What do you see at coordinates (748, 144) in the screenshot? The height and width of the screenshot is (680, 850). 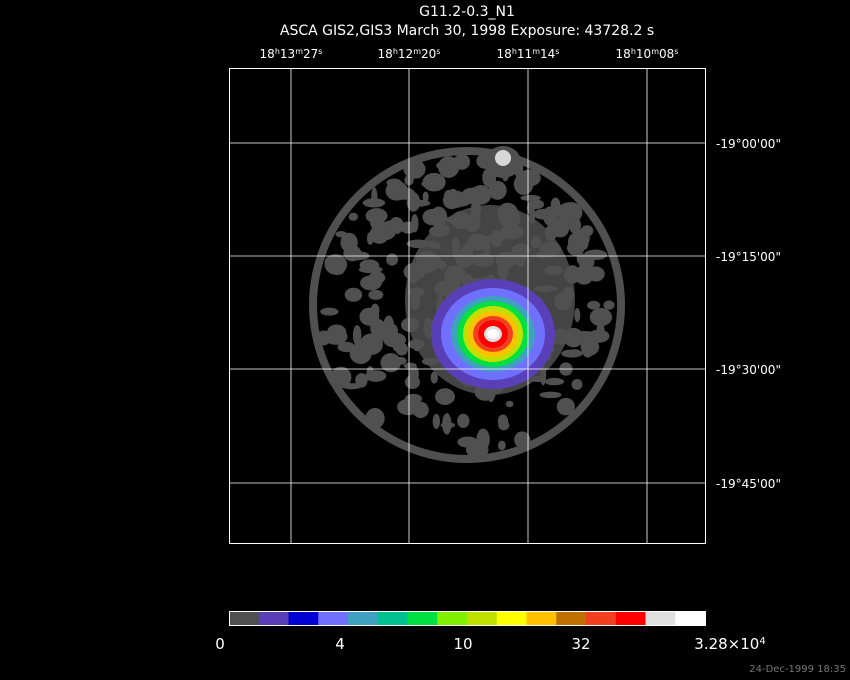 I see `dec-label: -19°00'00"` at bounding box center [748, 144].